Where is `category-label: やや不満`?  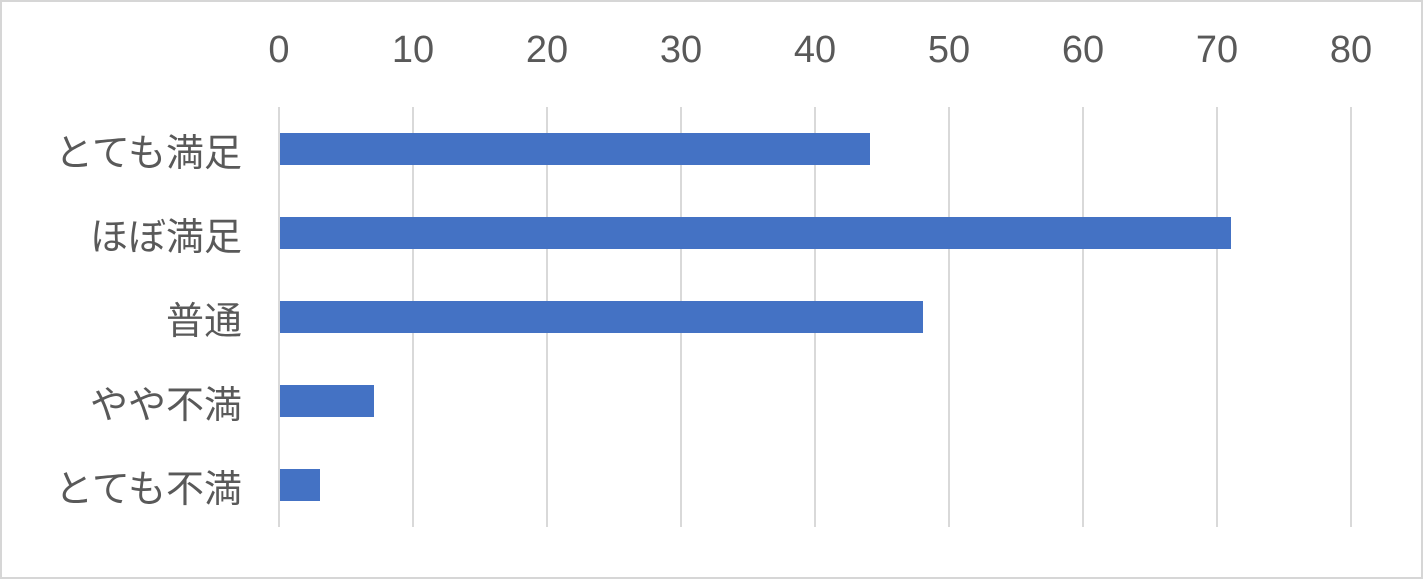
category-label: やや不満 is located at coordinates (165, 405).